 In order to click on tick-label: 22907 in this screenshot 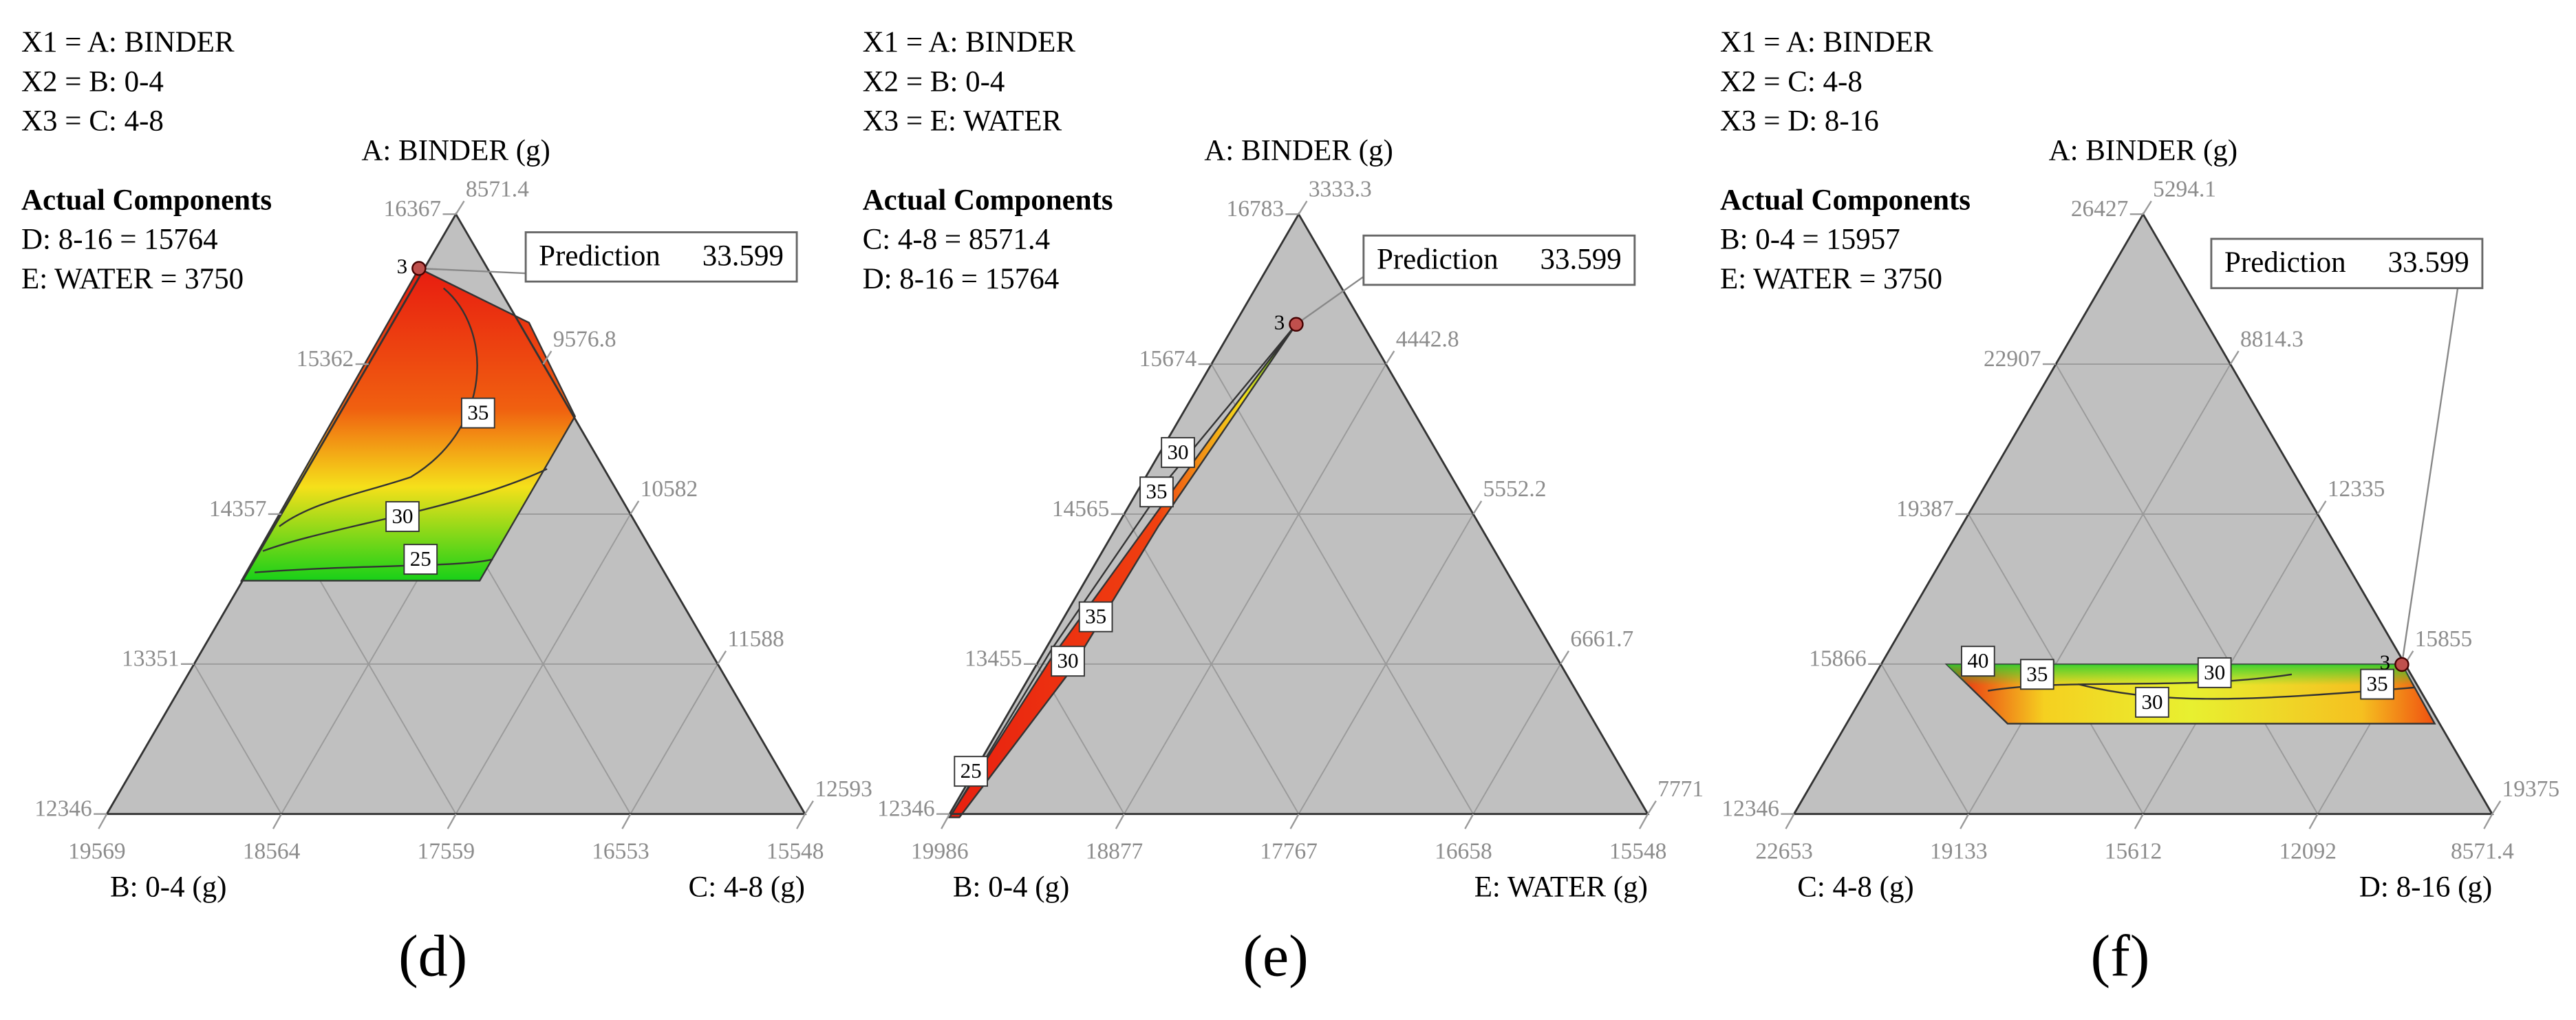, I will do `click(2012, 359)`.